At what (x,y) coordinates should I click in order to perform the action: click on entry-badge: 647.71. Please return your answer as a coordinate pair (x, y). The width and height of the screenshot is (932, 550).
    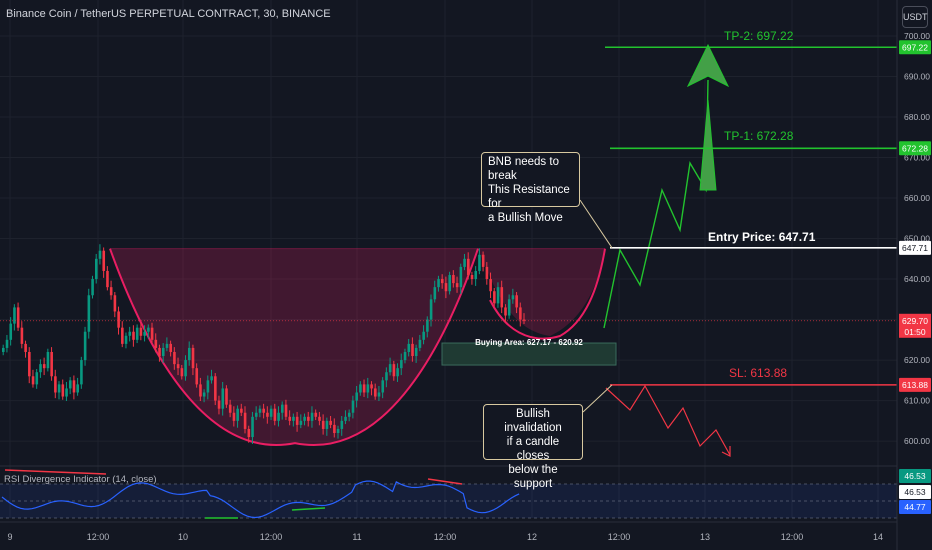
    Looking at the image, I should click on (915, 248).